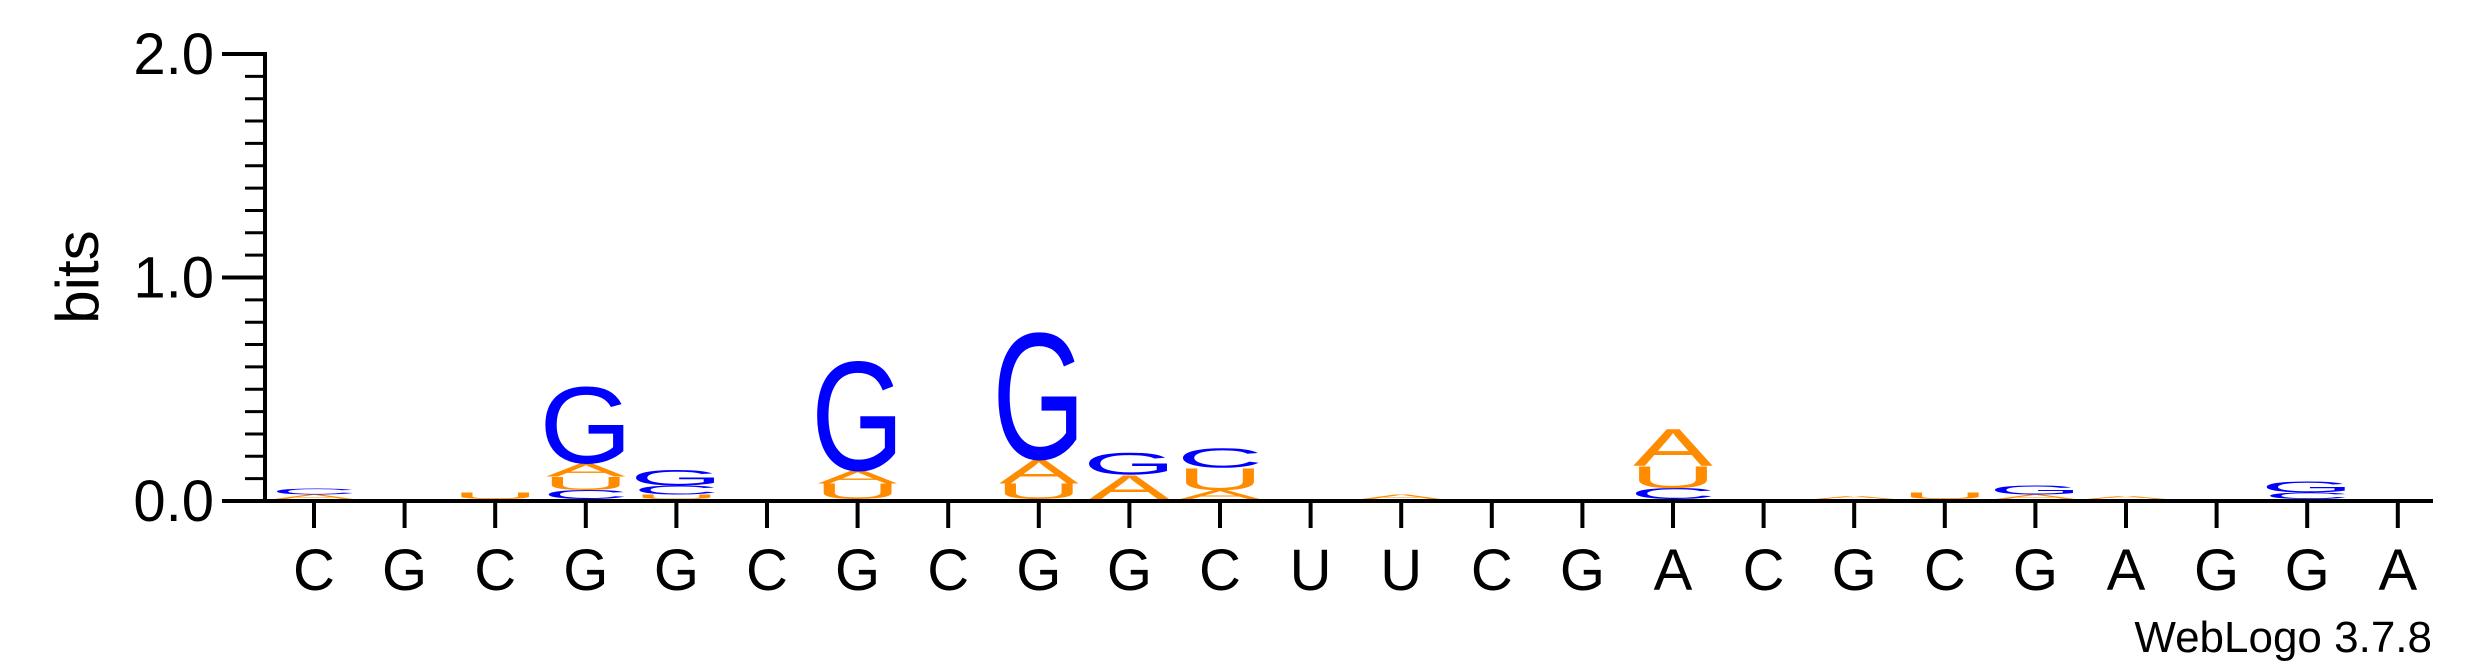 The width and height of the screenshot is (2475, 667). Describe the element at coordinates (173, 54) in the screenshot. I see `y-tick-label: 2.0` at that location.